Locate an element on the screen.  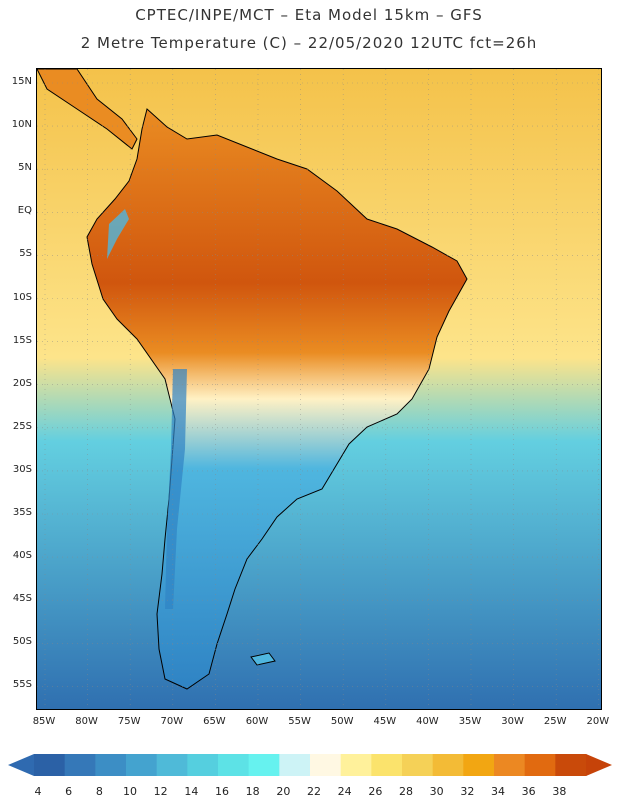
colorbar-cells is located at coordinates (310, 765).